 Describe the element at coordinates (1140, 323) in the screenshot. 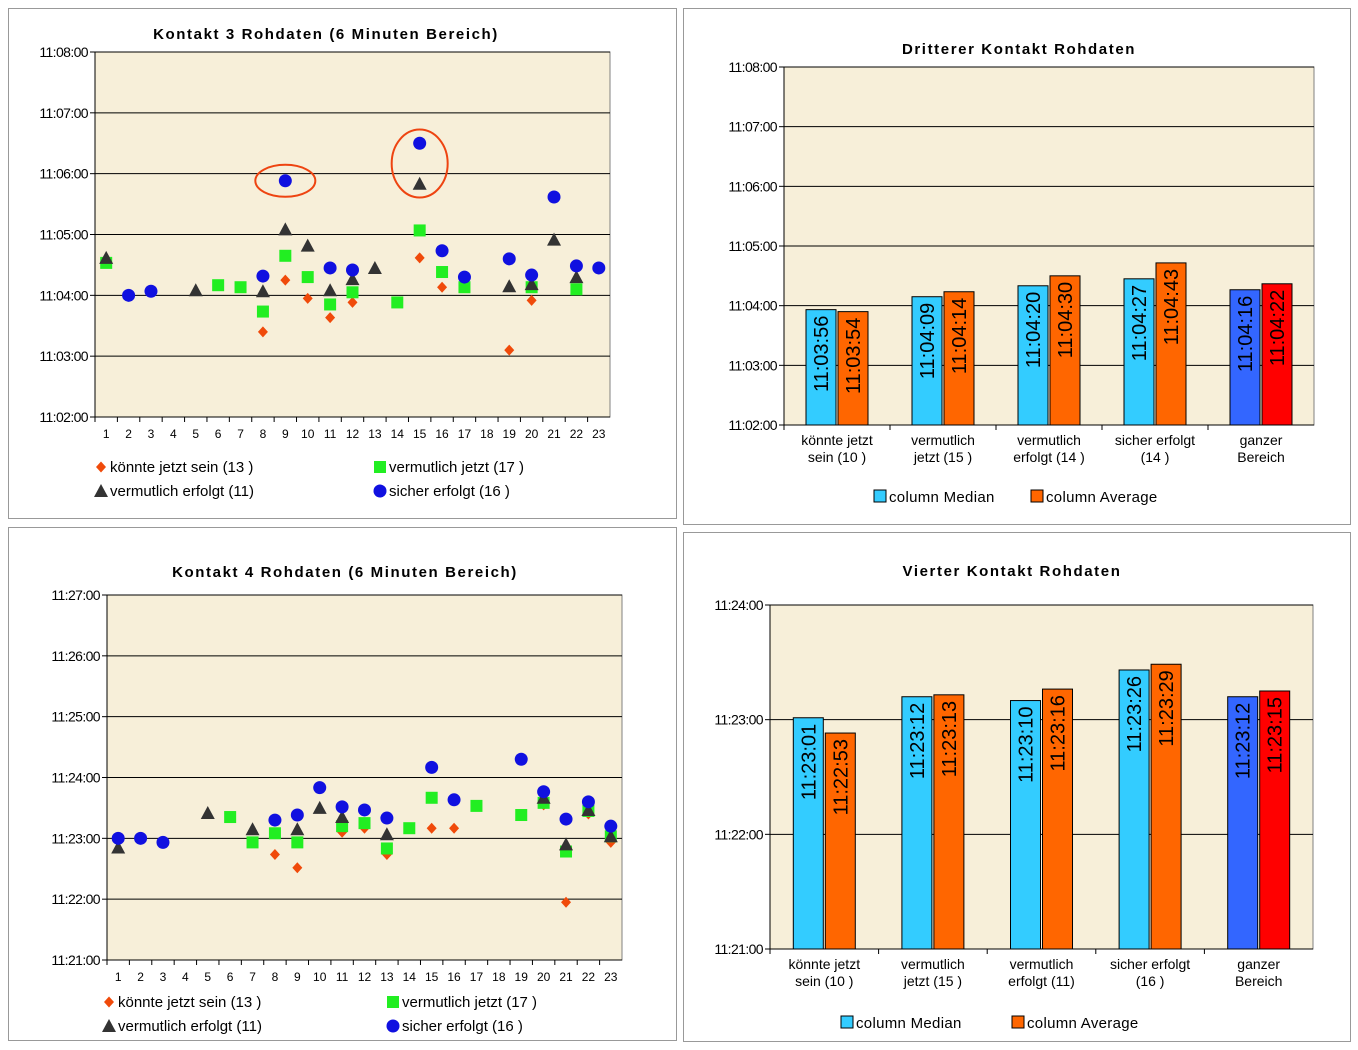

I see `bar-data-label: 11:04:27` at that location.